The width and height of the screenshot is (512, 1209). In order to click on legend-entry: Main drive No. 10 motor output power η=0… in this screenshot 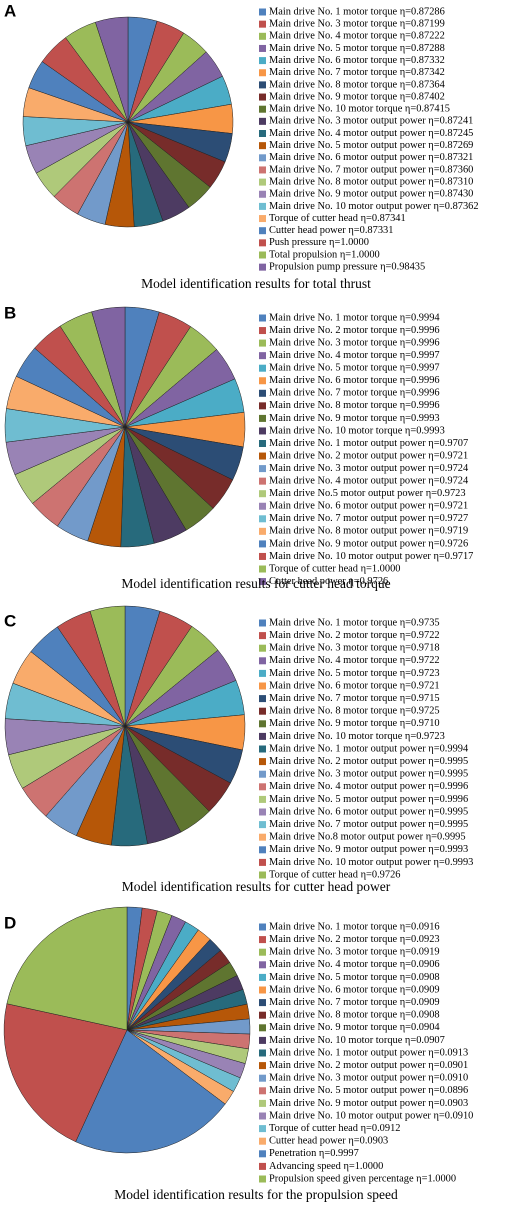, I will do `click(371, 556)`.